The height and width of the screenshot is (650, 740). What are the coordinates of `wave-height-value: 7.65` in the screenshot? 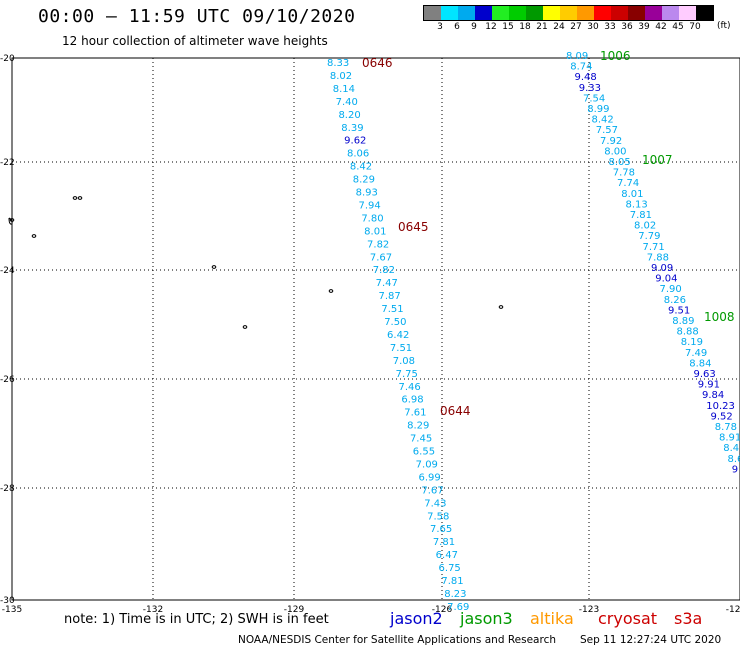 It's located at (441, 529).